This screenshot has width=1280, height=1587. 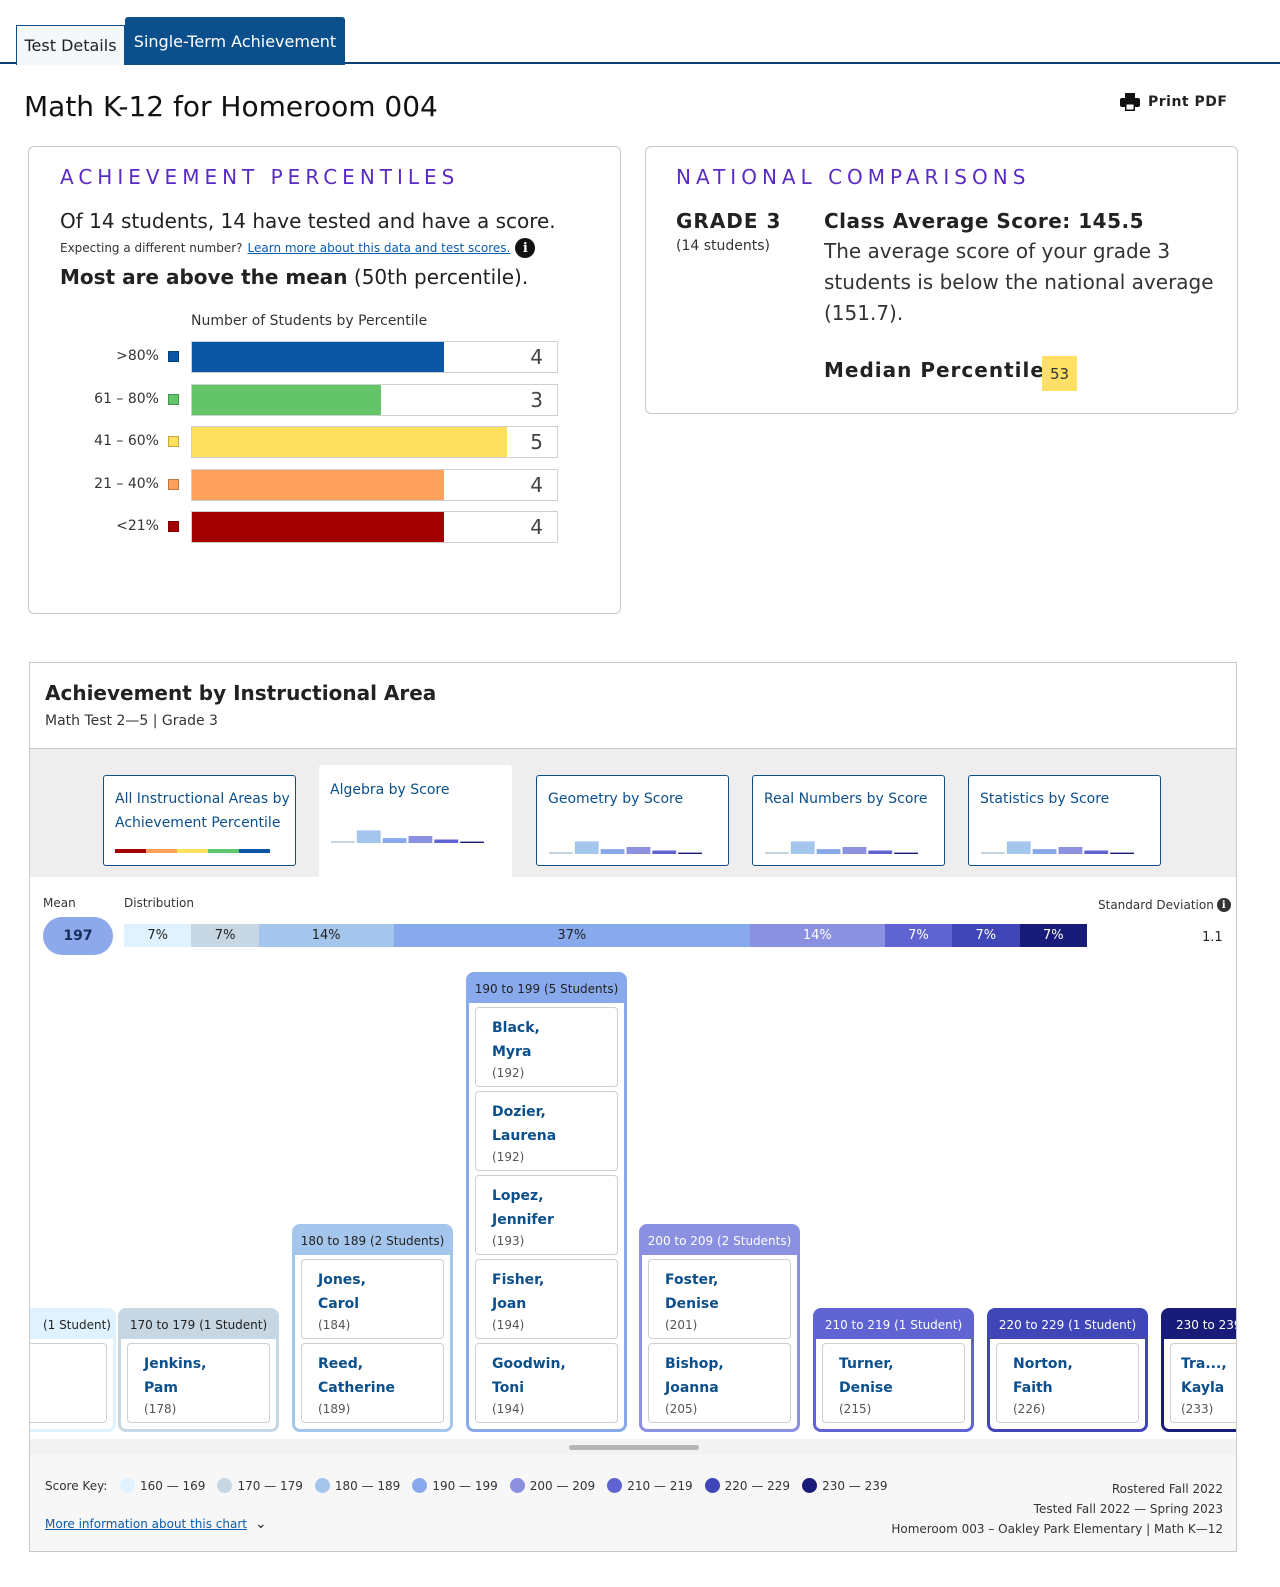 I want to click on student-first-name: Faith, so click(x=1033, y=1388).